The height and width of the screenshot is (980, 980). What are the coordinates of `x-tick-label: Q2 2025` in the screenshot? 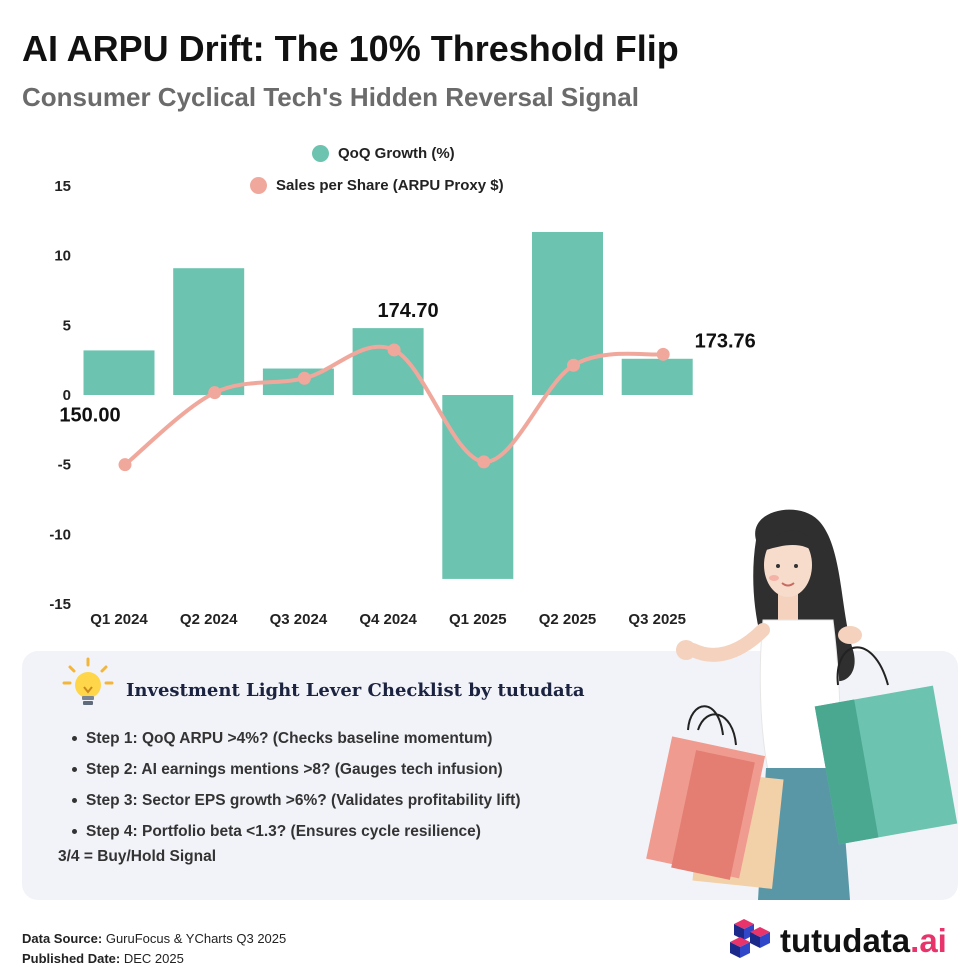 It's located at (568, 619).